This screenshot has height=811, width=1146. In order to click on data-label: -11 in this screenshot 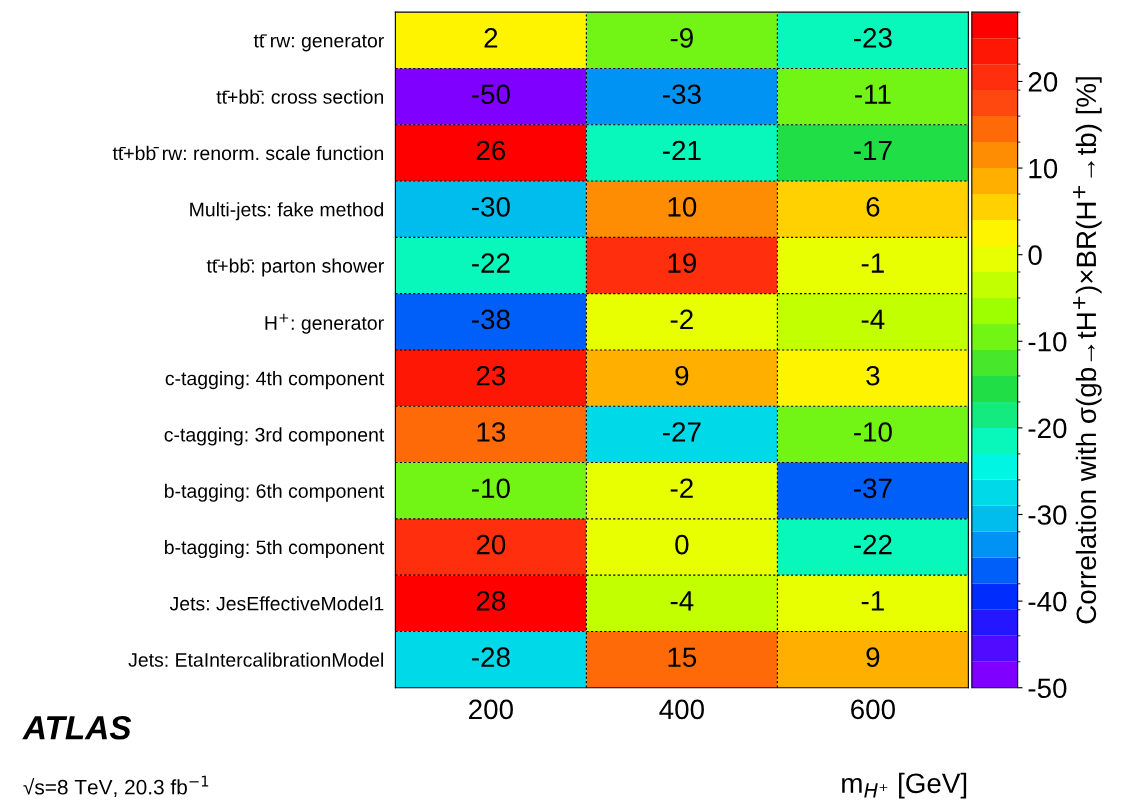, I will do `click(873, 94)`.